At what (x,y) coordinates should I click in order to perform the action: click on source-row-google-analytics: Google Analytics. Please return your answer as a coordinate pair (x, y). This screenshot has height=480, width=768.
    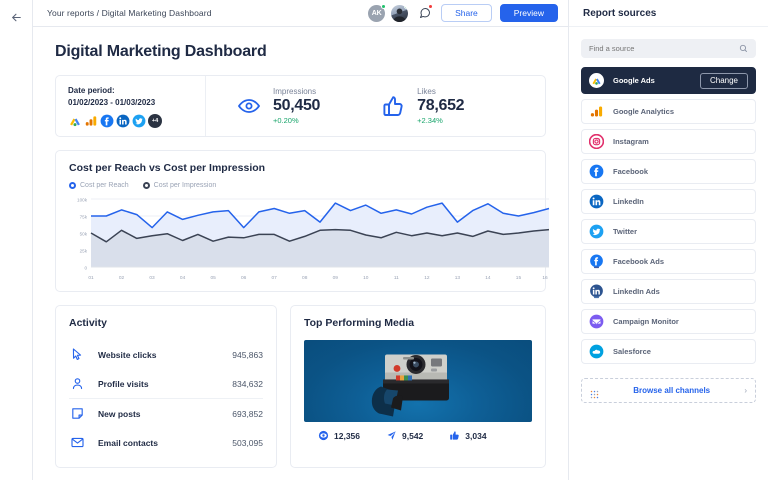
    Looking at the image, I should click on (668, 111).